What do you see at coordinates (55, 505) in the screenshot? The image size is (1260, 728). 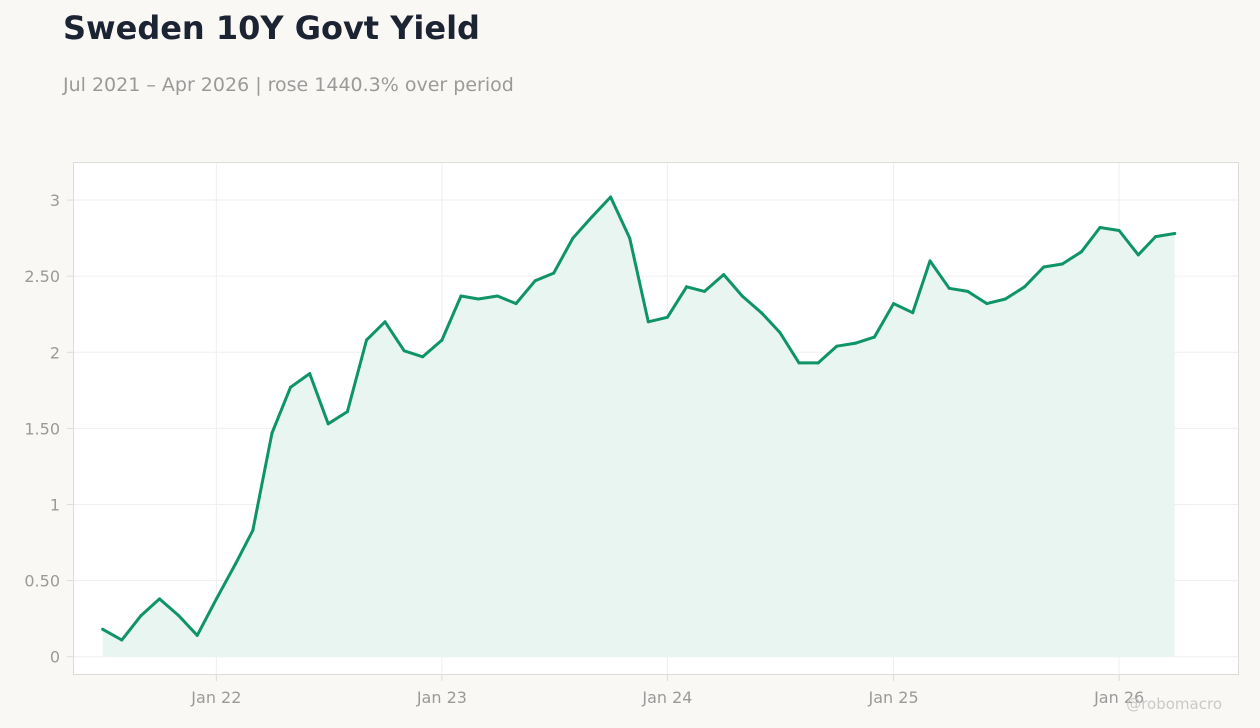 I see `y-tick-label-2: 1` at bounding box center [55, 505].